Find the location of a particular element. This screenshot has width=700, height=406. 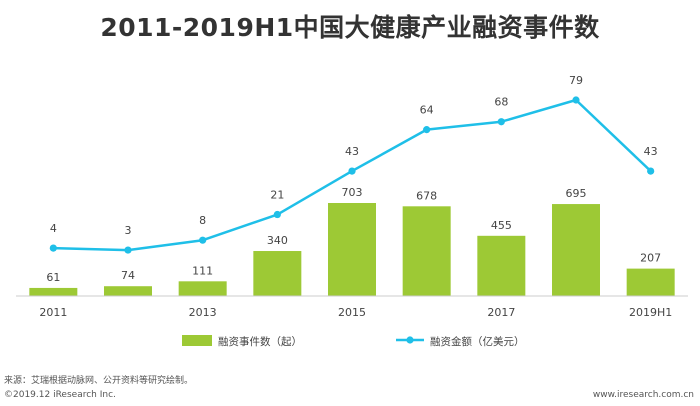

x-tick-2013: 2013 is located at coordinates (203, 312).